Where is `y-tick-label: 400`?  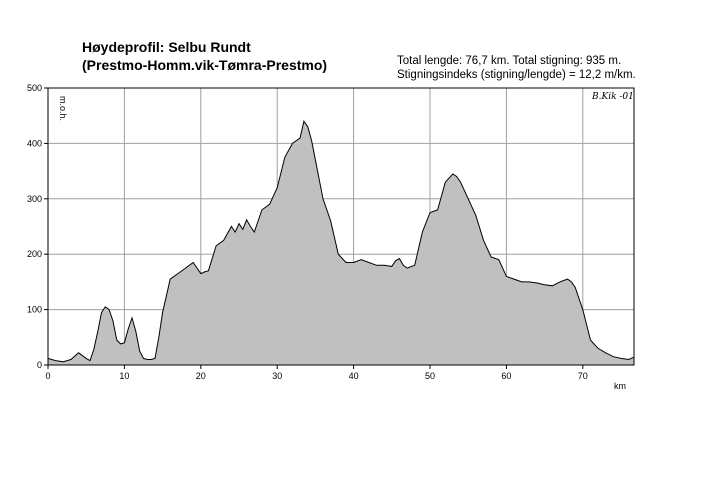
y-tick-label: 400 is located at coordinates (34, 143).